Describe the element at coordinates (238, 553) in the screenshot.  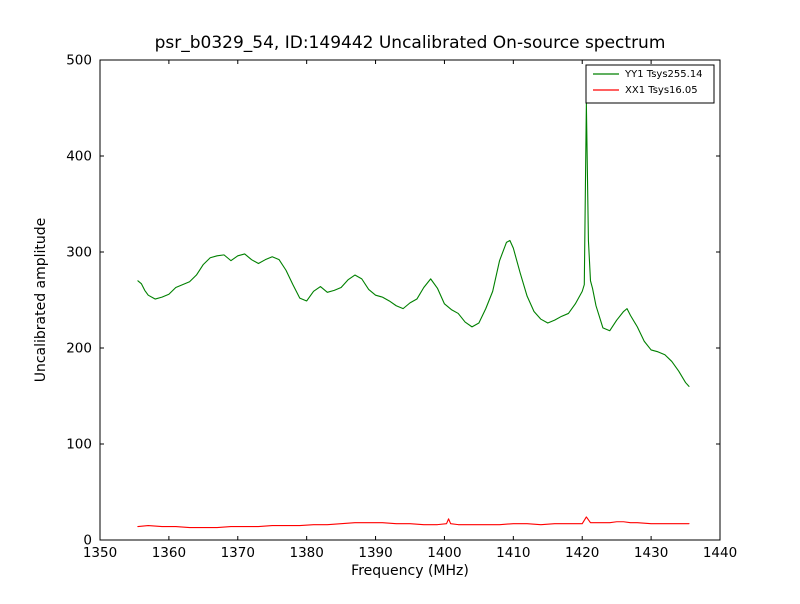
I see `x-tick-label: 1370` at that location.